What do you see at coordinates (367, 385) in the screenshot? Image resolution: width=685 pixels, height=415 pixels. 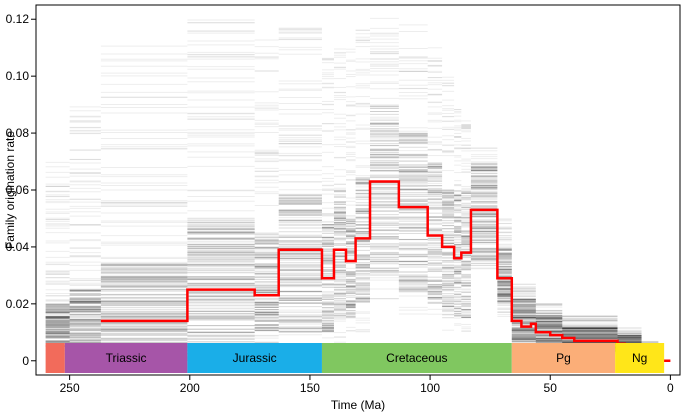 I see `x-axis: 250 200 150 100 50 0` at bounding box center [367, 385].